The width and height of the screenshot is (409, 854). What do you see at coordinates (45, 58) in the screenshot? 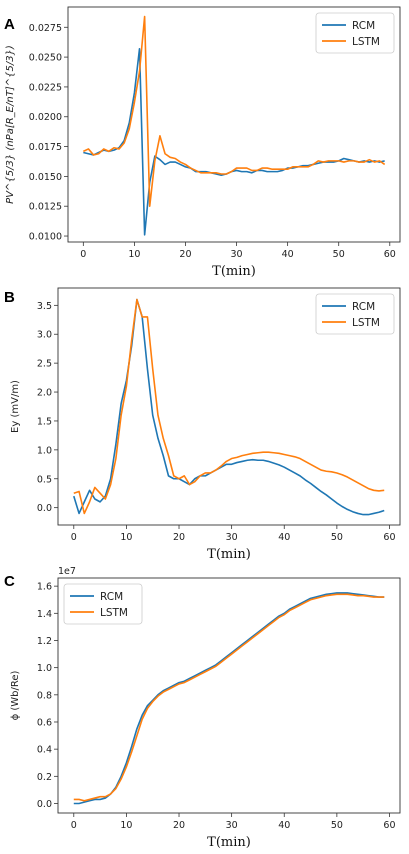
I see `y-tick-label: 0.0250` at bounding box center [45, 58].